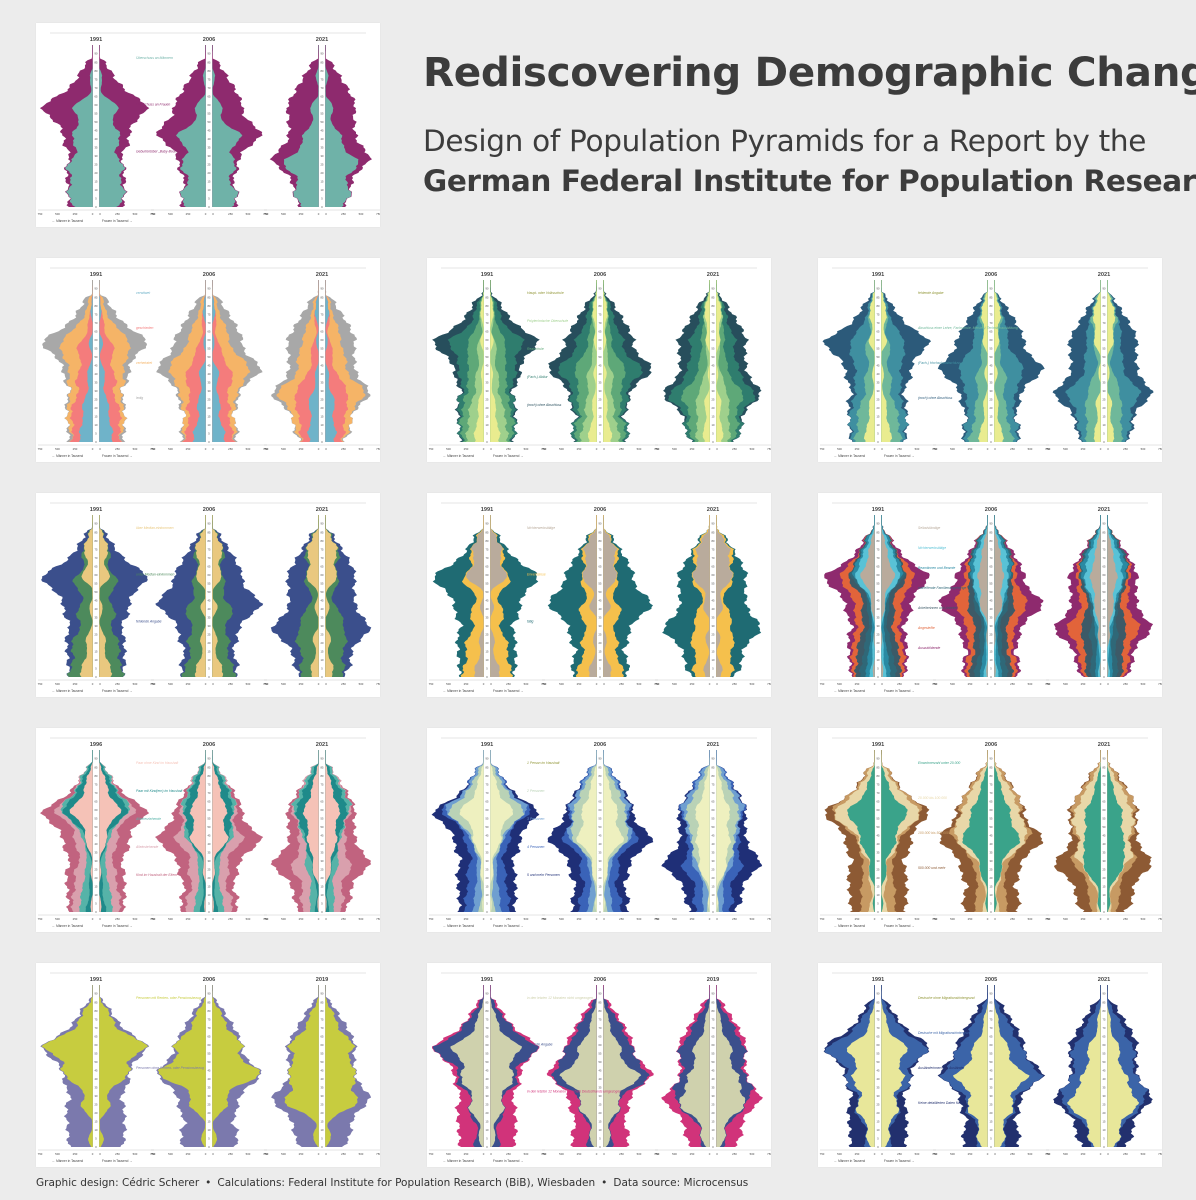 The image size is (1196, 1200). I want to click on age-tick-label: 60, so click(96, 105).